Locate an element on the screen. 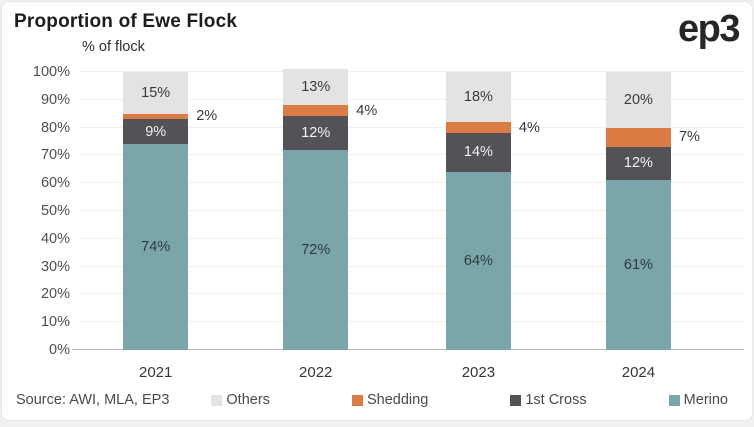  segment-value-label: 72% is located at coordinates (316, 249).